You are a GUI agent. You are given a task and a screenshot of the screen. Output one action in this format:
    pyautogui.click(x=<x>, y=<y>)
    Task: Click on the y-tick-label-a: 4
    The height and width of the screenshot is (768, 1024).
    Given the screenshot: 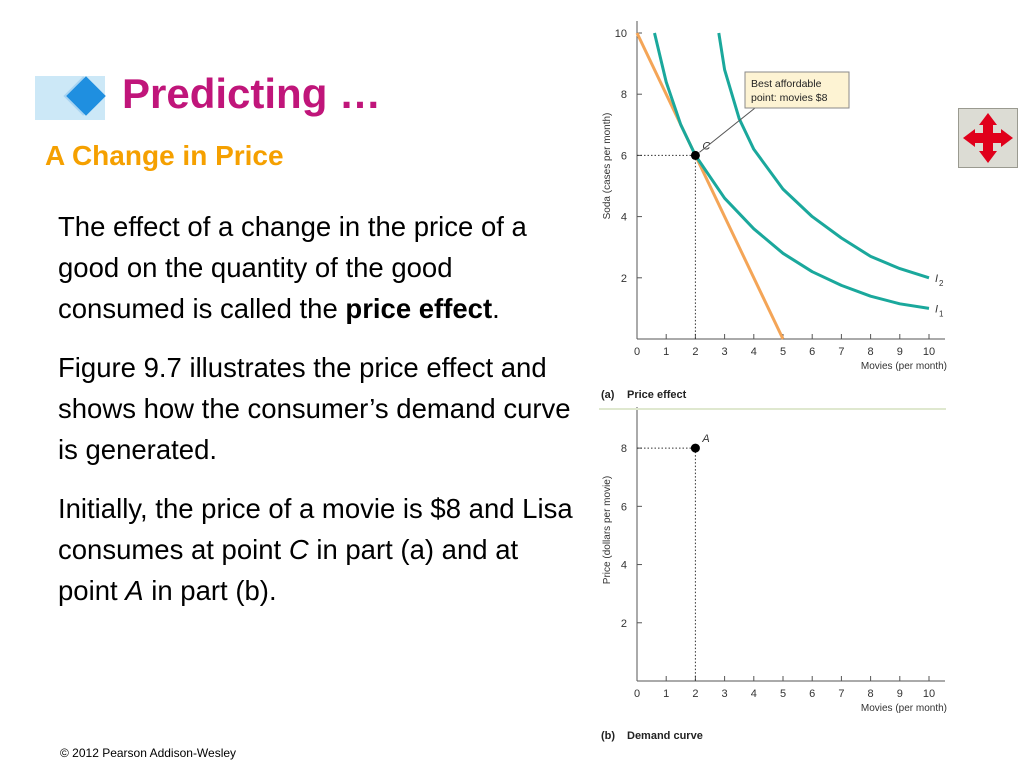 What is the action you would take?
    pyautogui.click(x=624, y=218)
    